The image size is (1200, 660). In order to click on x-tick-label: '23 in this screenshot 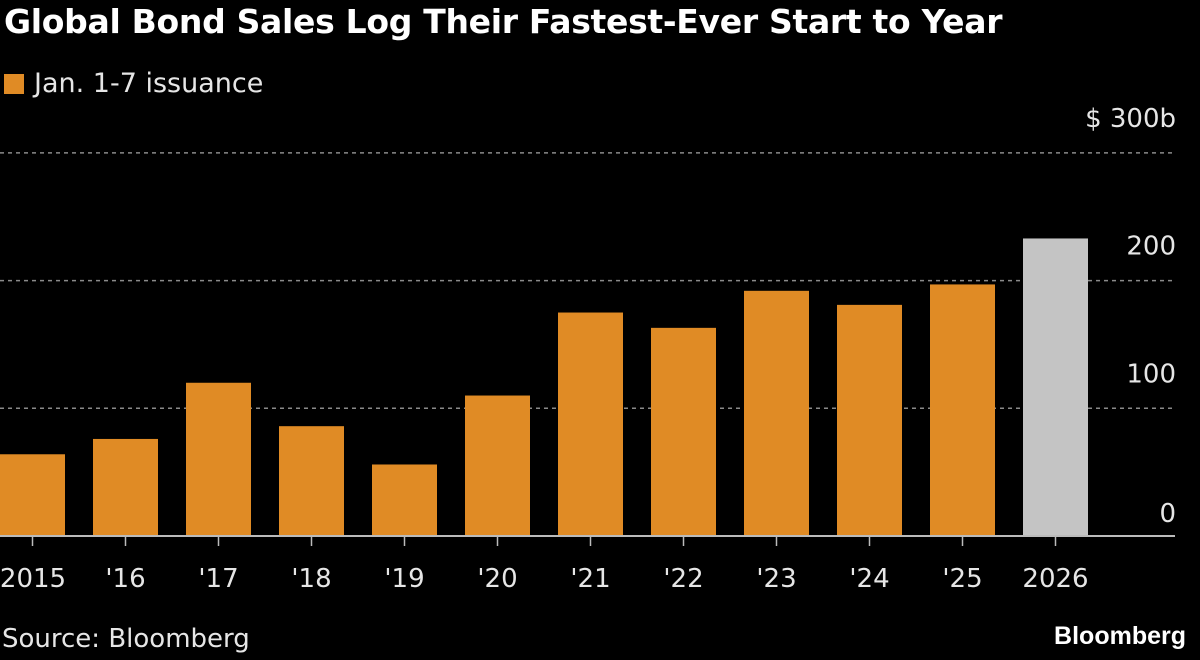, I will do `click(776, 579)`.